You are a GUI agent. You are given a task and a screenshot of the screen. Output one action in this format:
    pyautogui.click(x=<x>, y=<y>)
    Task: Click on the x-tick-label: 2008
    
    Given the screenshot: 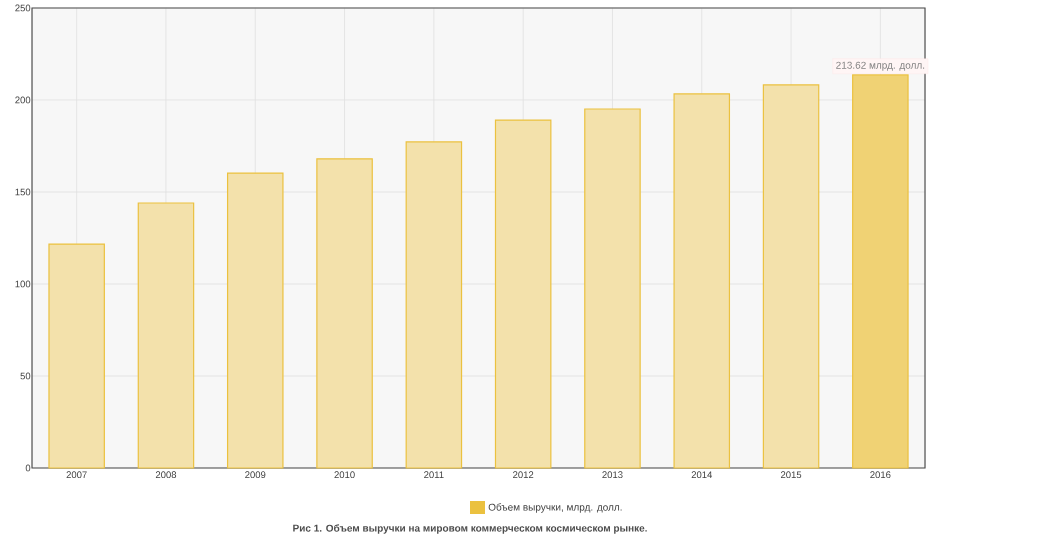 What is the action you would take?
    pyautogui.click(x=166, y=475)
    